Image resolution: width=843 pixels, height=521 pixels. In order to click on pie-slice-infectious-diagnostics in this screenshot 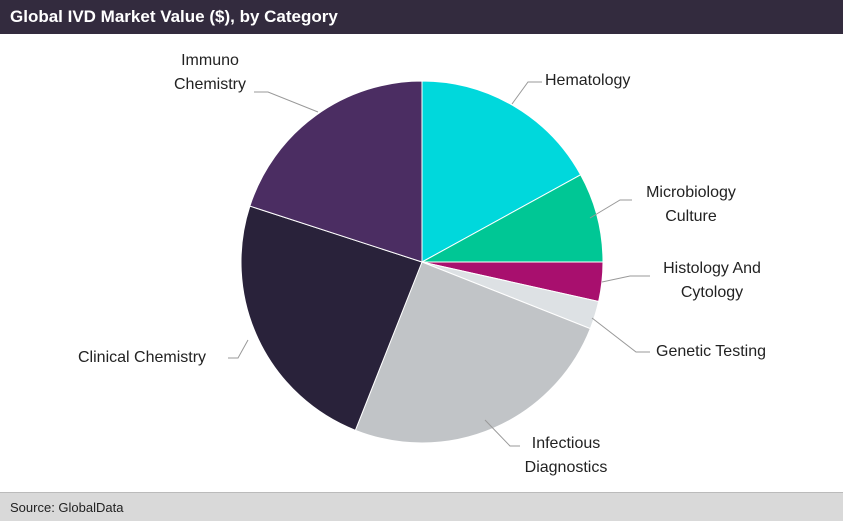, I will do `click(472, 352)`.